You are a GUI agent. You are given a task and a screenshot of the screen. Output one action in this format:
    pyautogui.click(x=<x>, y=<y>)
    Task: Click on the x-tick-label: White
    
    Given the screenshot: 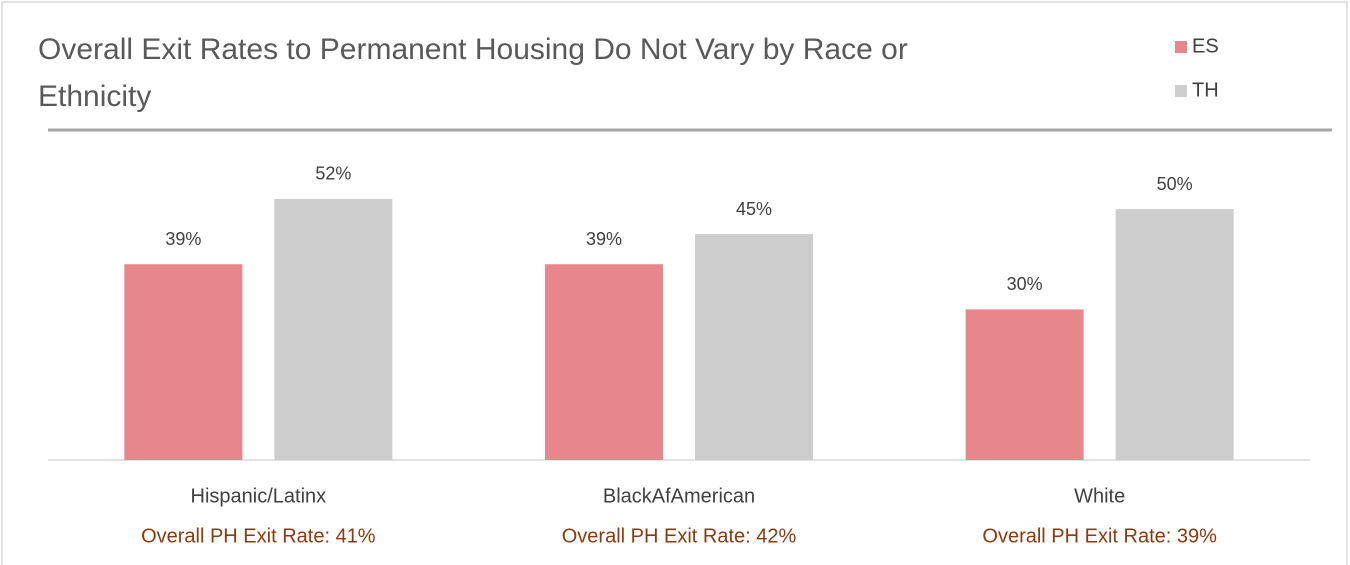 What is the action you would take?
    pyautogui.click(x=1099, y=496)
    